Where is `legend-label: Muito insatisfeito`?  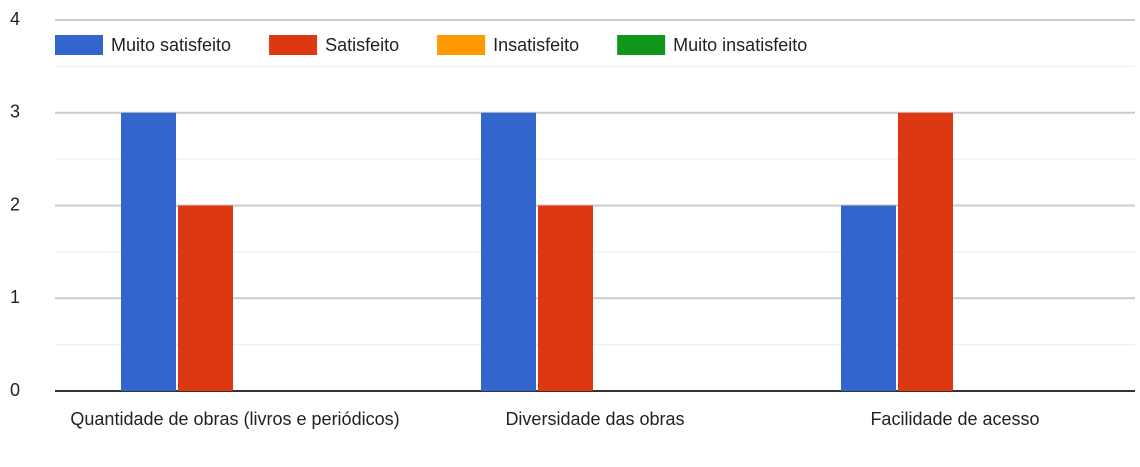 legend-label: Muito insatisfeito is located at coordinates (740, 45).